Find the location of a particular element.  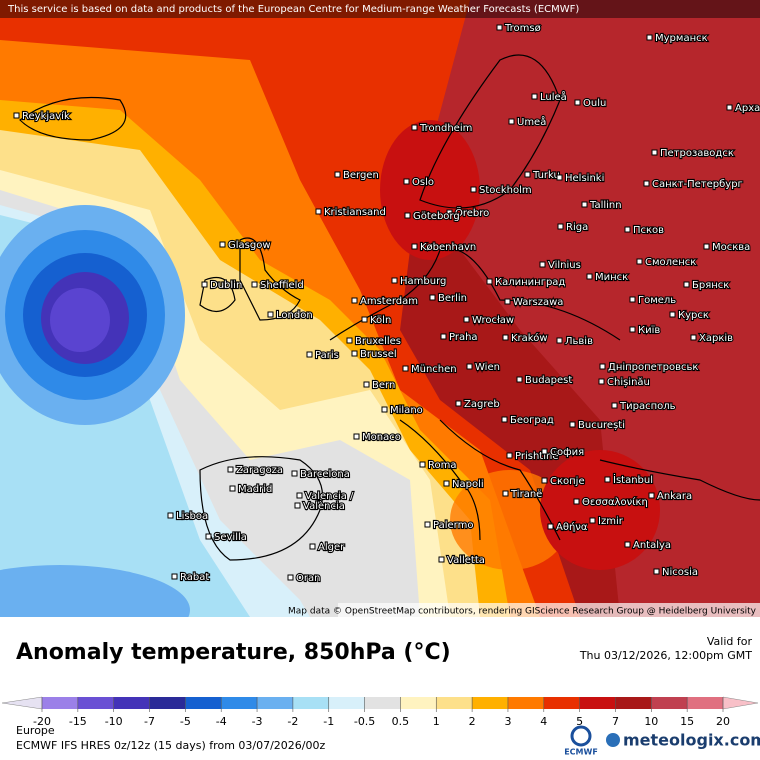

tick-label: -20 is located at coordinates (42, 721).